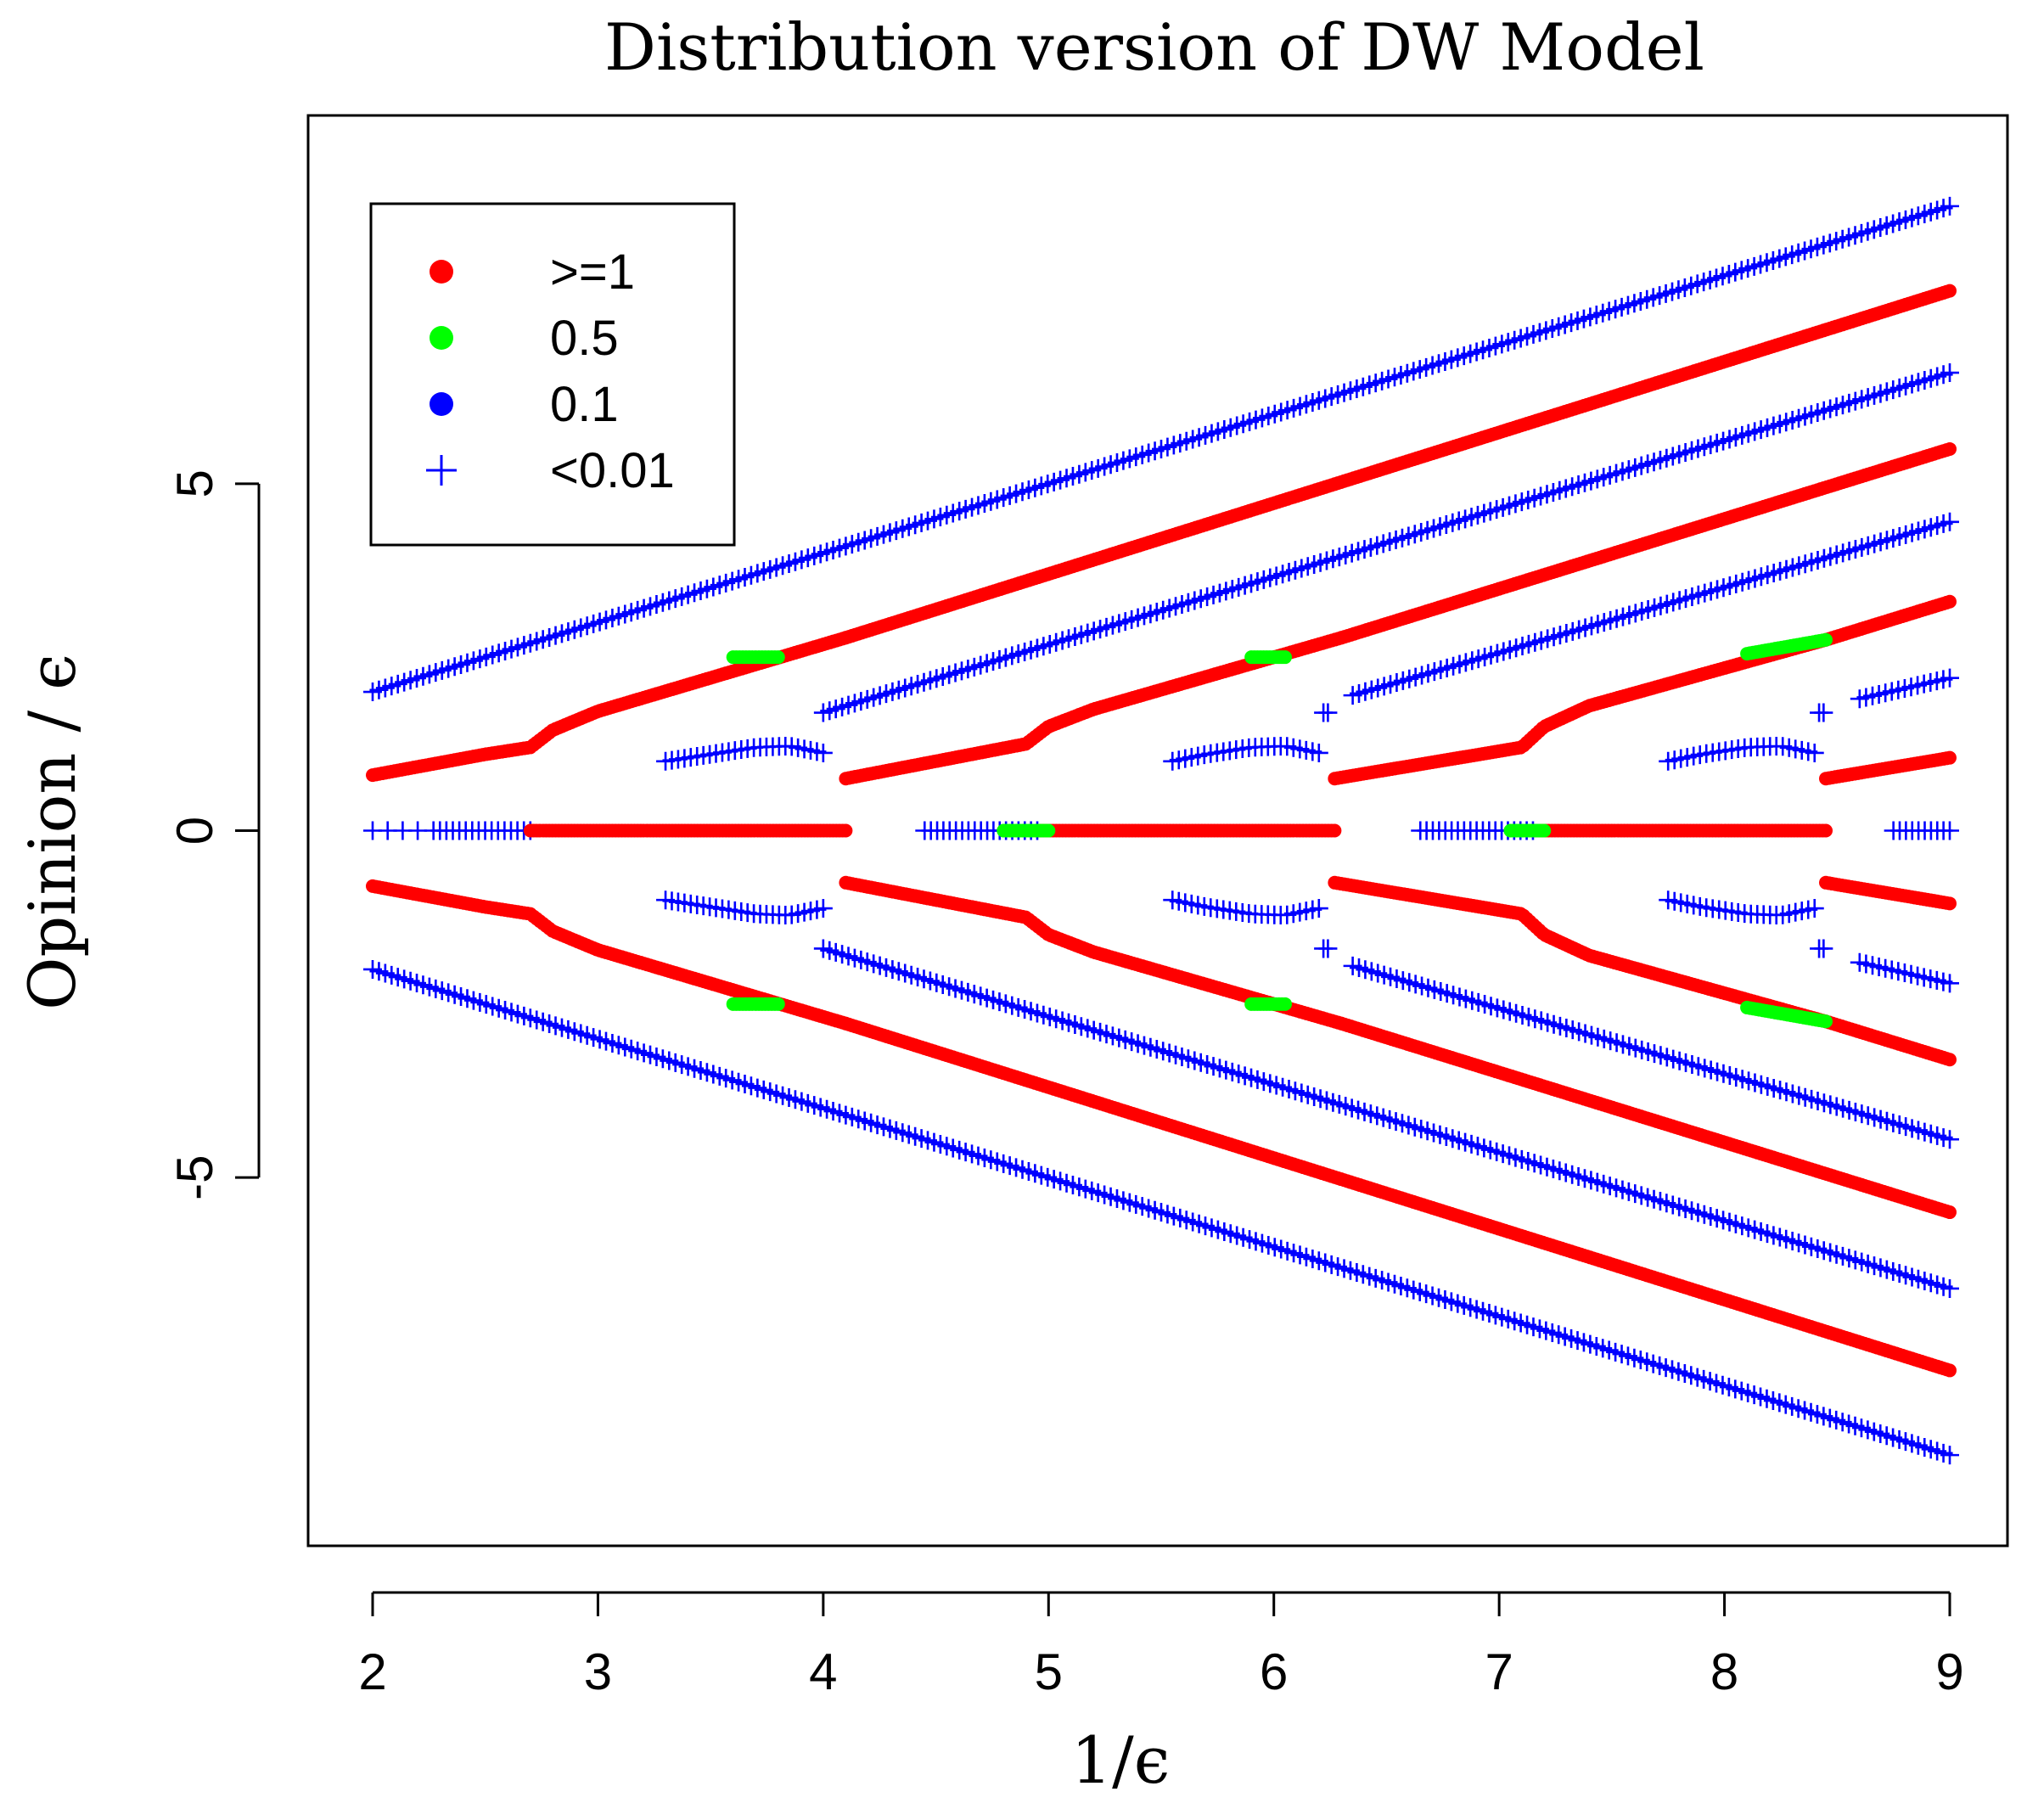 This screenshot has height=1820, width=2027. Describe the element at coordinates (823, 1671) in the screenshot. I see `x-tick-label: 4` at that location.